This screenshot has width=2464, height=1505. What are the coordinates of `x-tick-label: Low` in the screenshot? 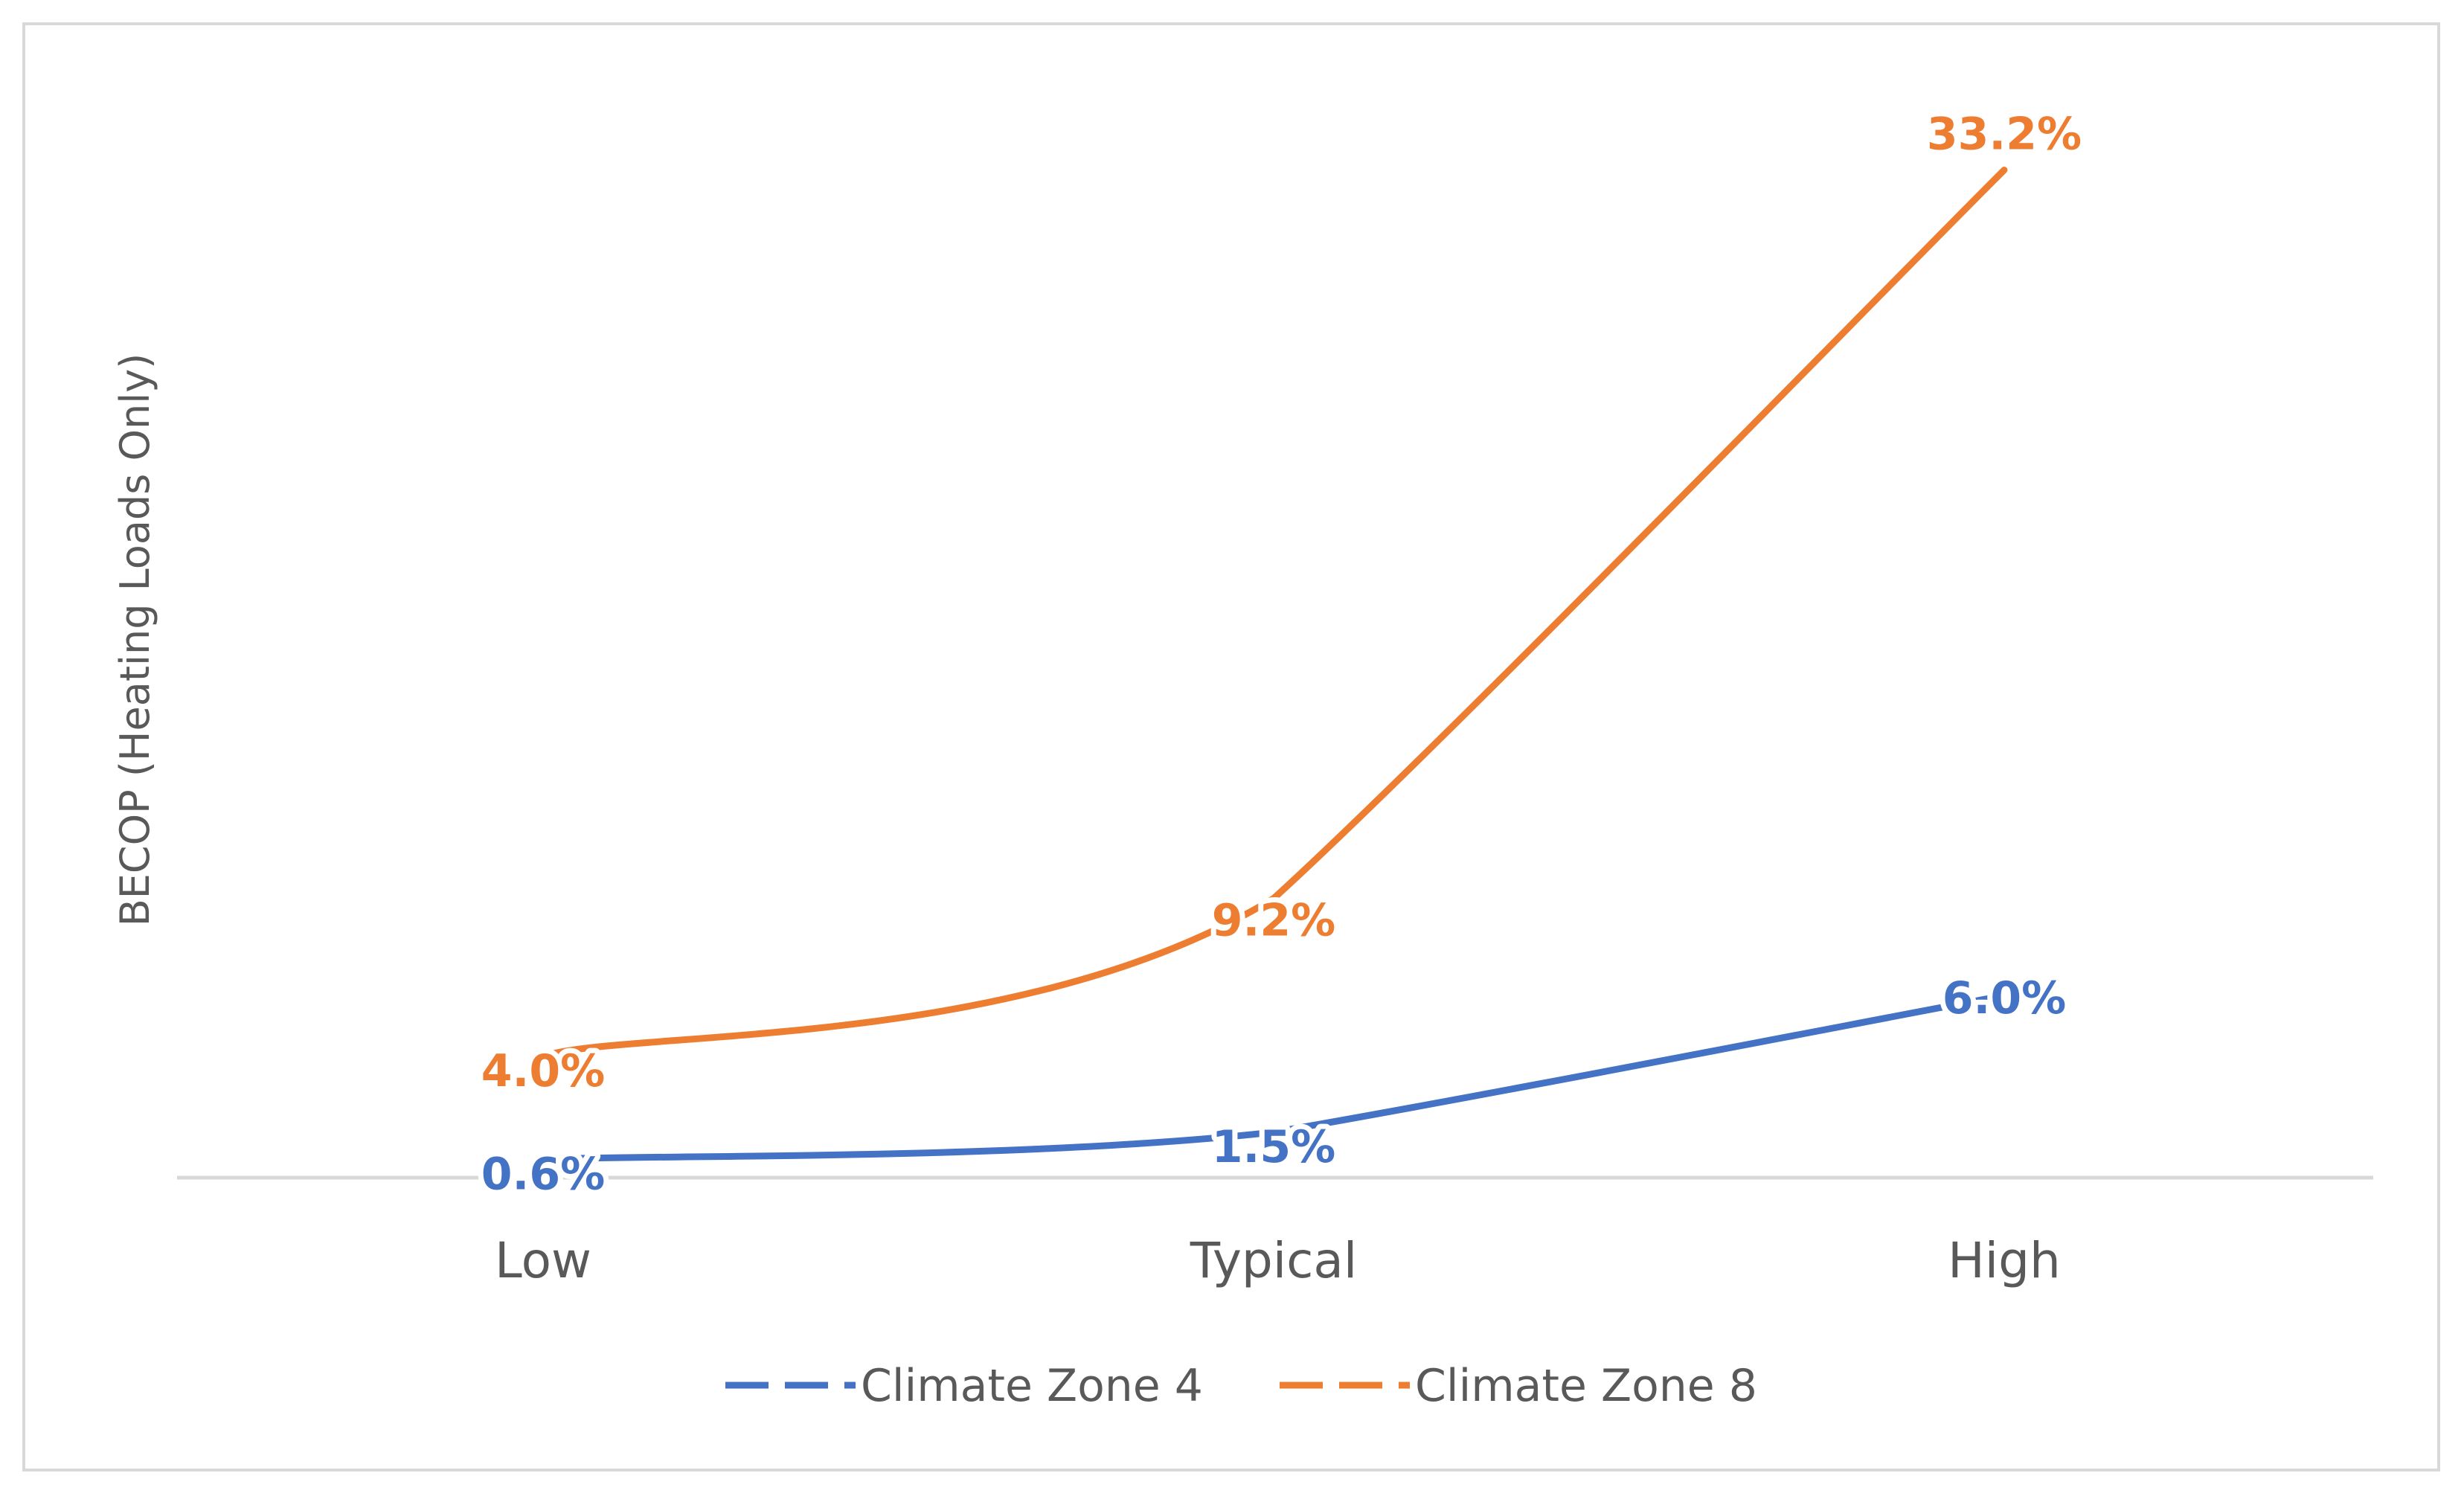 It's located at (543, 1260).